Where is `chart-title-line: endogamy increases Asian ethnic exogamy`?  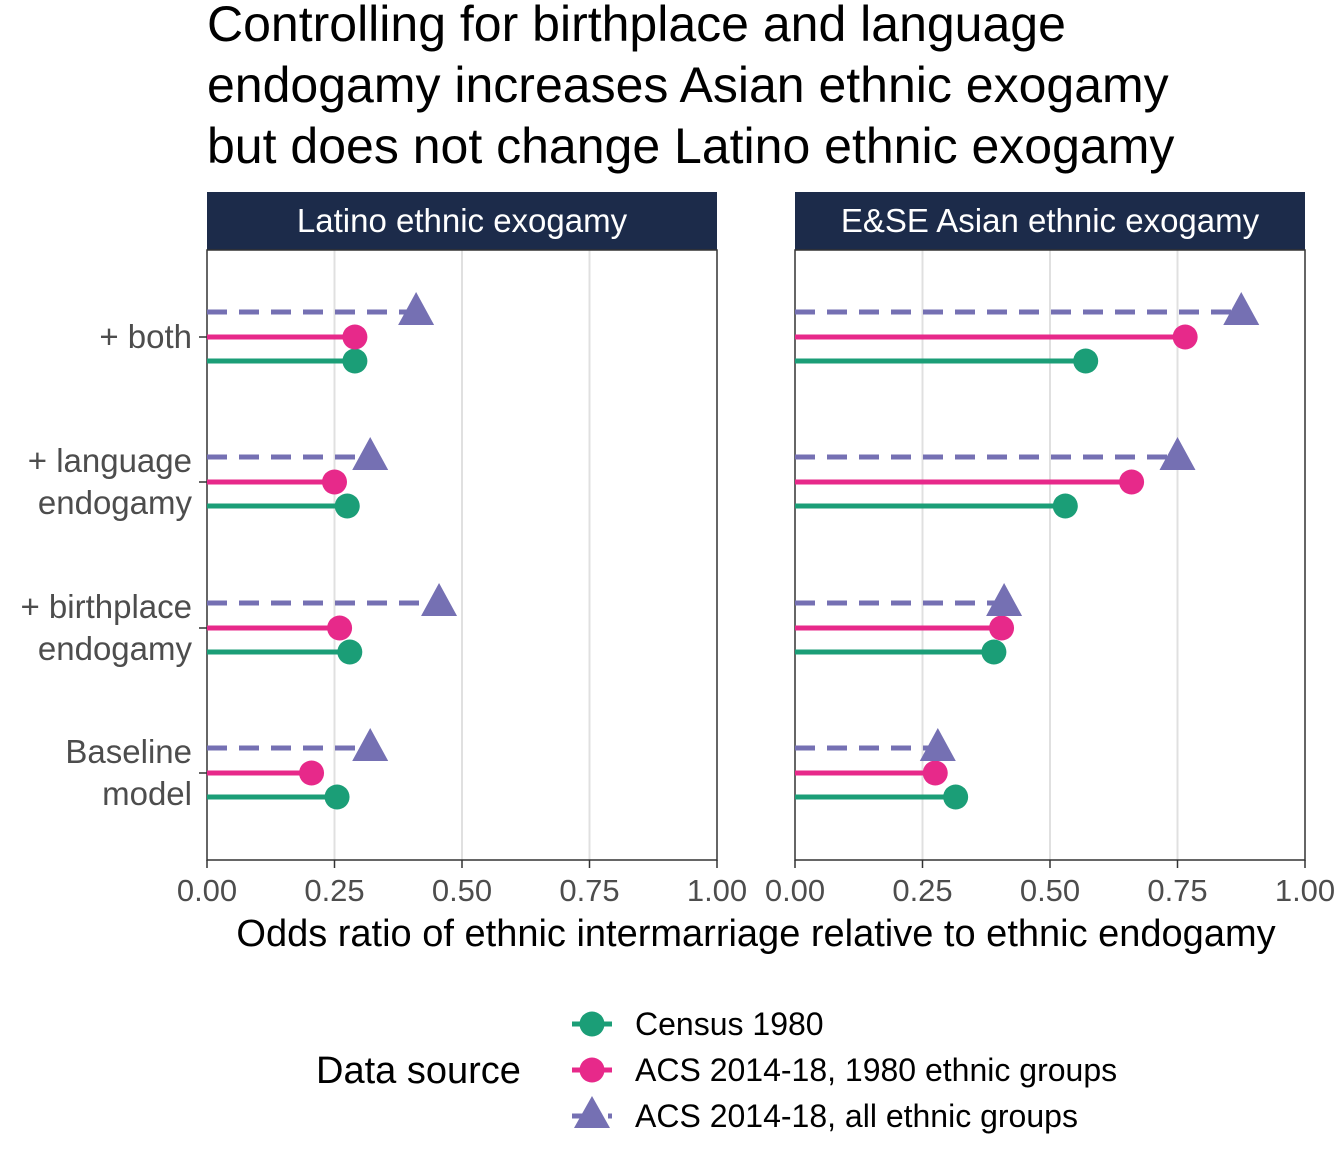
chart-title-line: endogamy increases Asian ethnic exogamy is located at coordinates (688, 85).